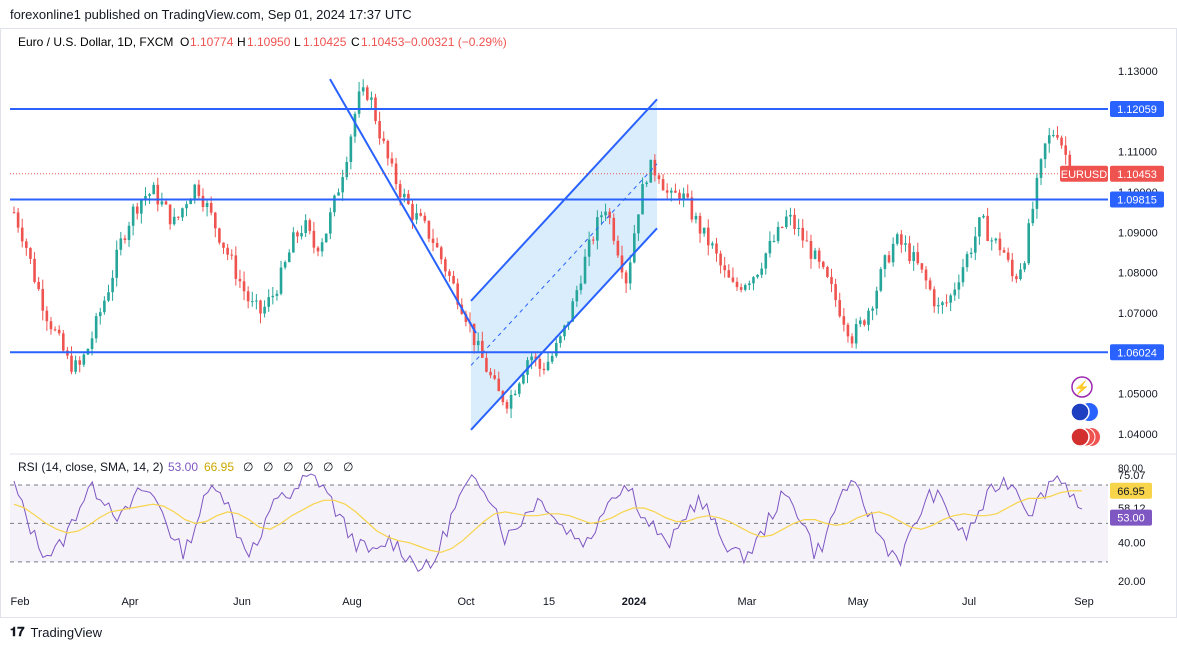  What do you see at coordinates (1080, 412) in the screenshot?
I see `eu-flag-icon` at bounding box center [1080, 412].